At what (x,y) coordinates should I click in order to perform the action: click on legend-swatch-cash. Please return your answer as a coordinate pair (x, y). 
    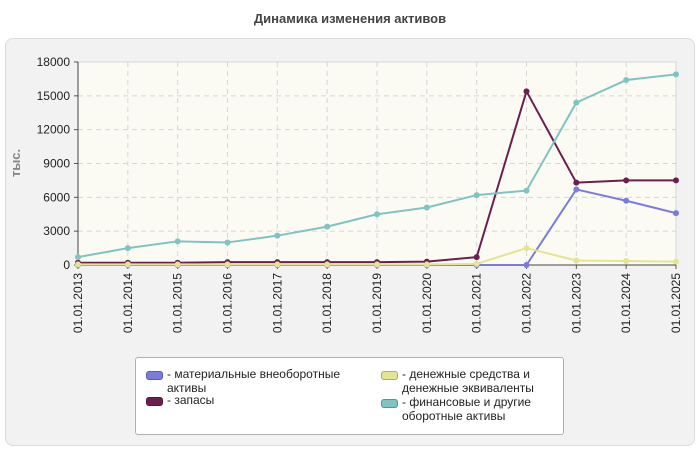
    Looking at the image, I should click on (389, 375).